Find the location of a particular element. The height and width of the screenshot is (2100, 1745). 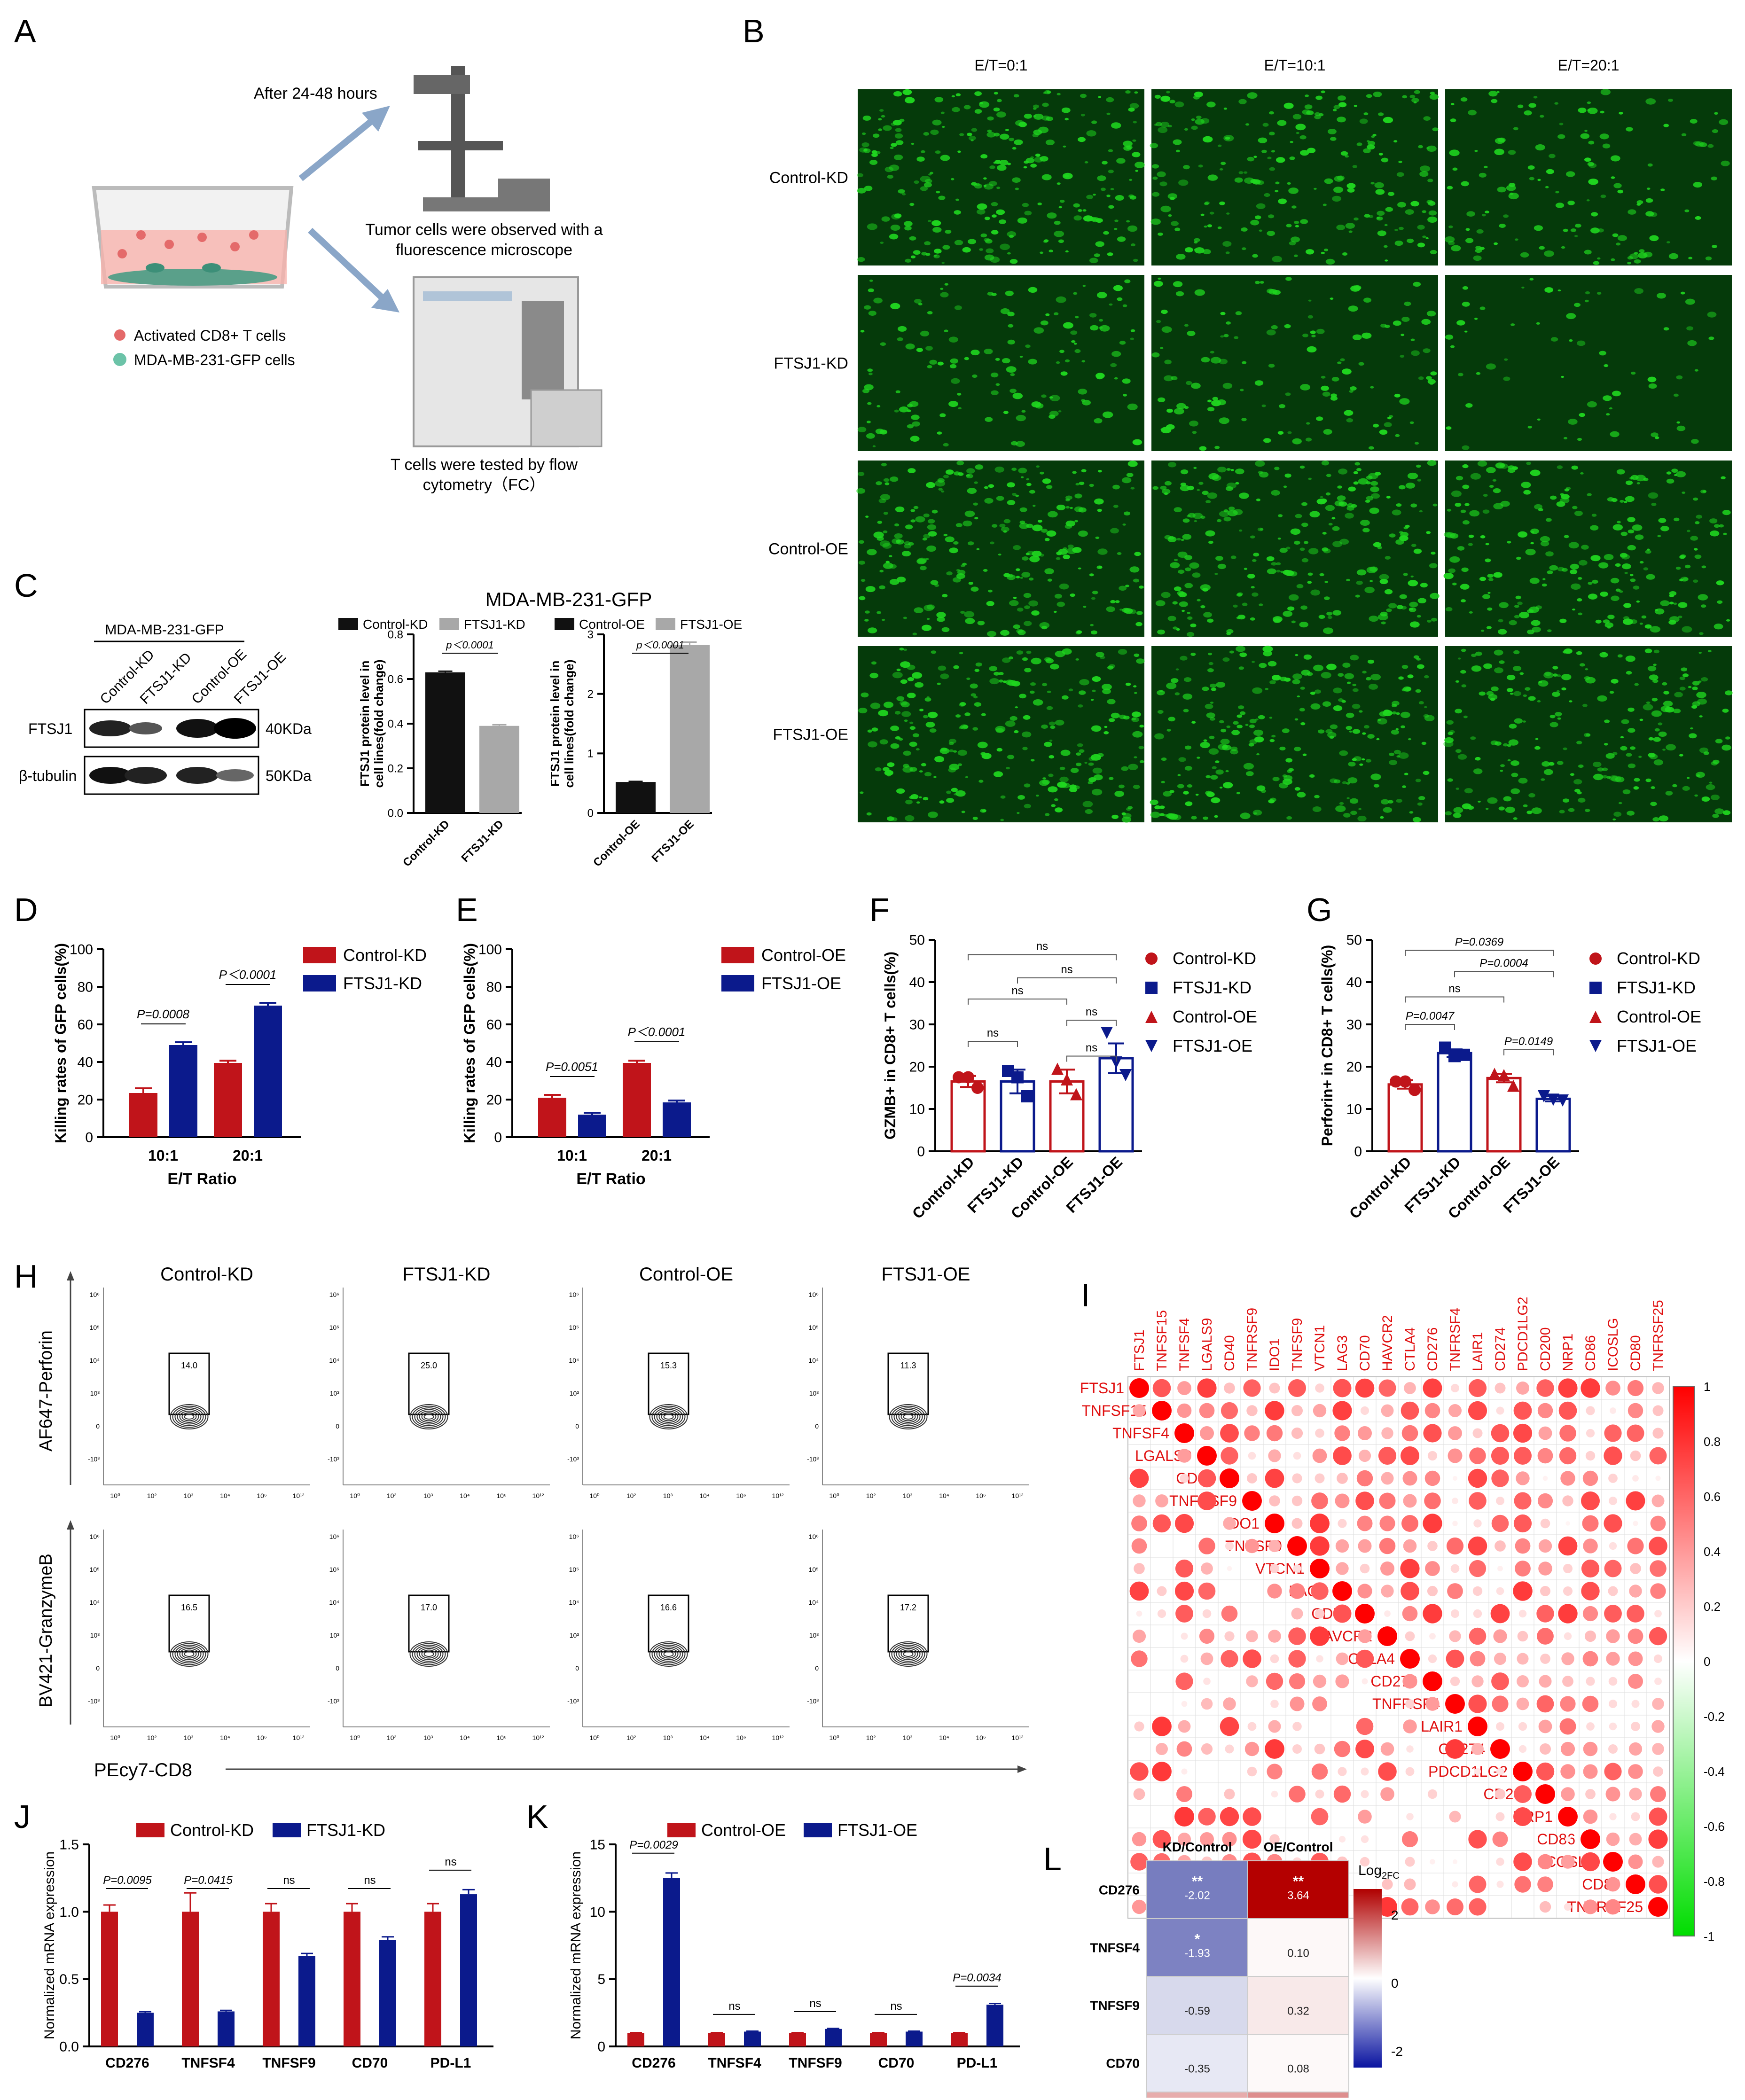

i-col-gene-6: IDO1 is located at coordinates (1275, 1354).